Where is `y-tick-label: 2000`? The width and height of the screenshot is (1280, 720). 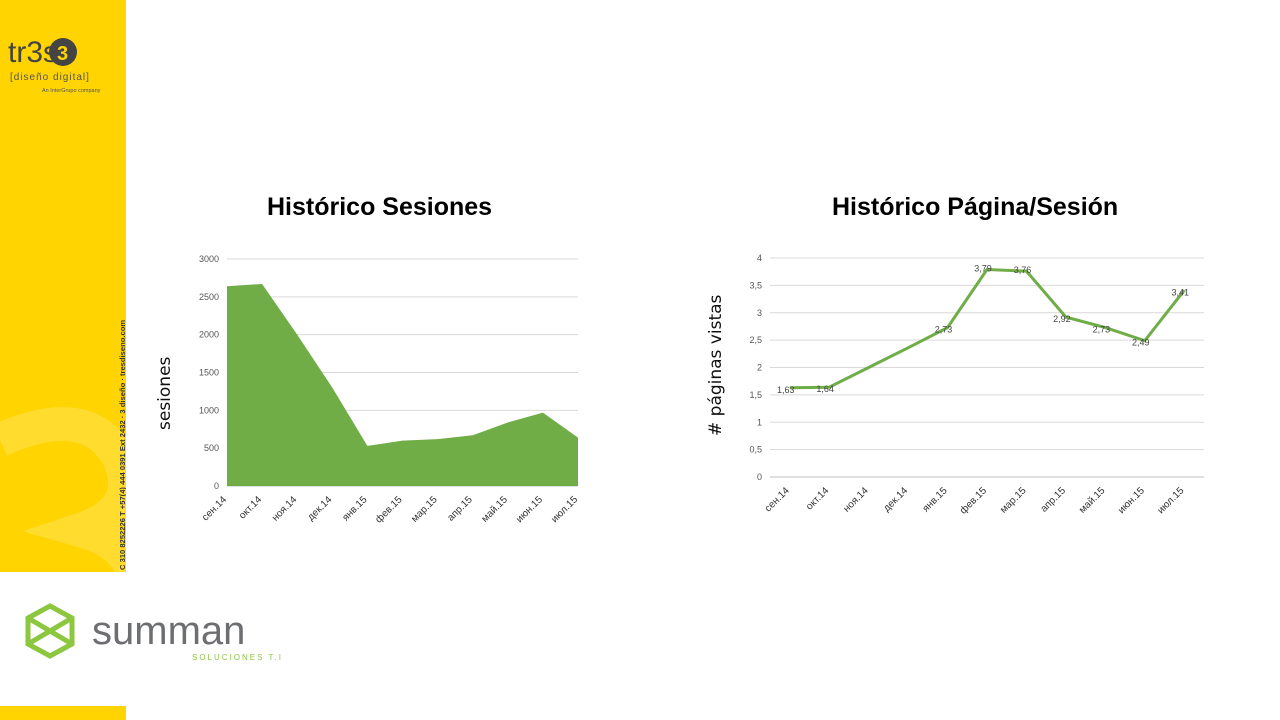 y-tick-label: 2000 is located at coordinates (209, 335).